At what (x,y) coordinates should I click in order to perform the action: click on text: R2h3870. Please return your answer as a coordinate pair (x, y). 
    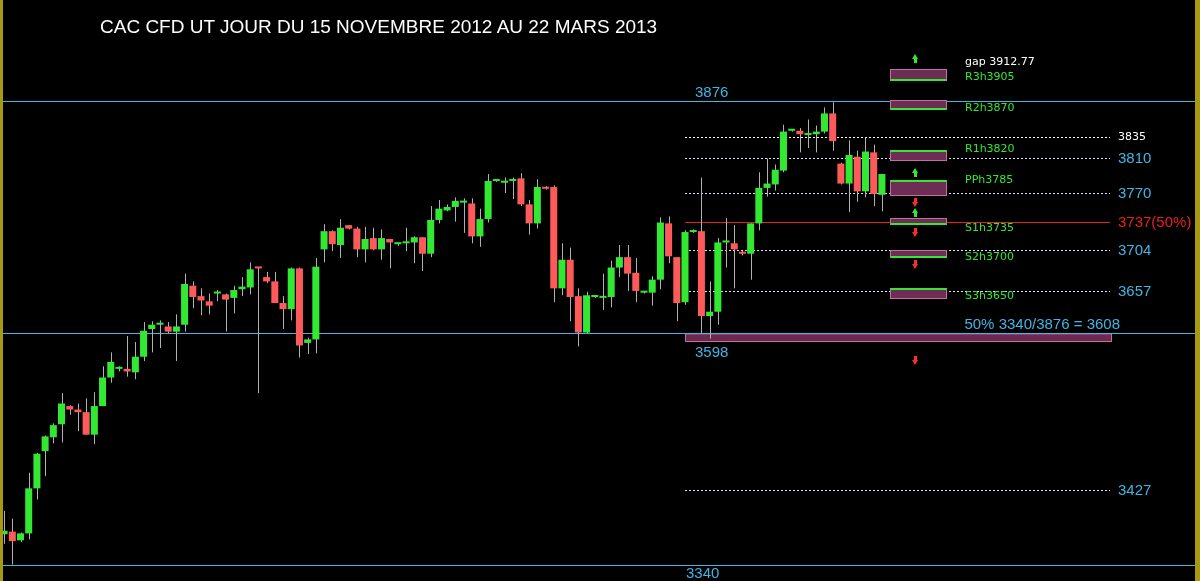
    Looking at the image, I should click on (990, 107).